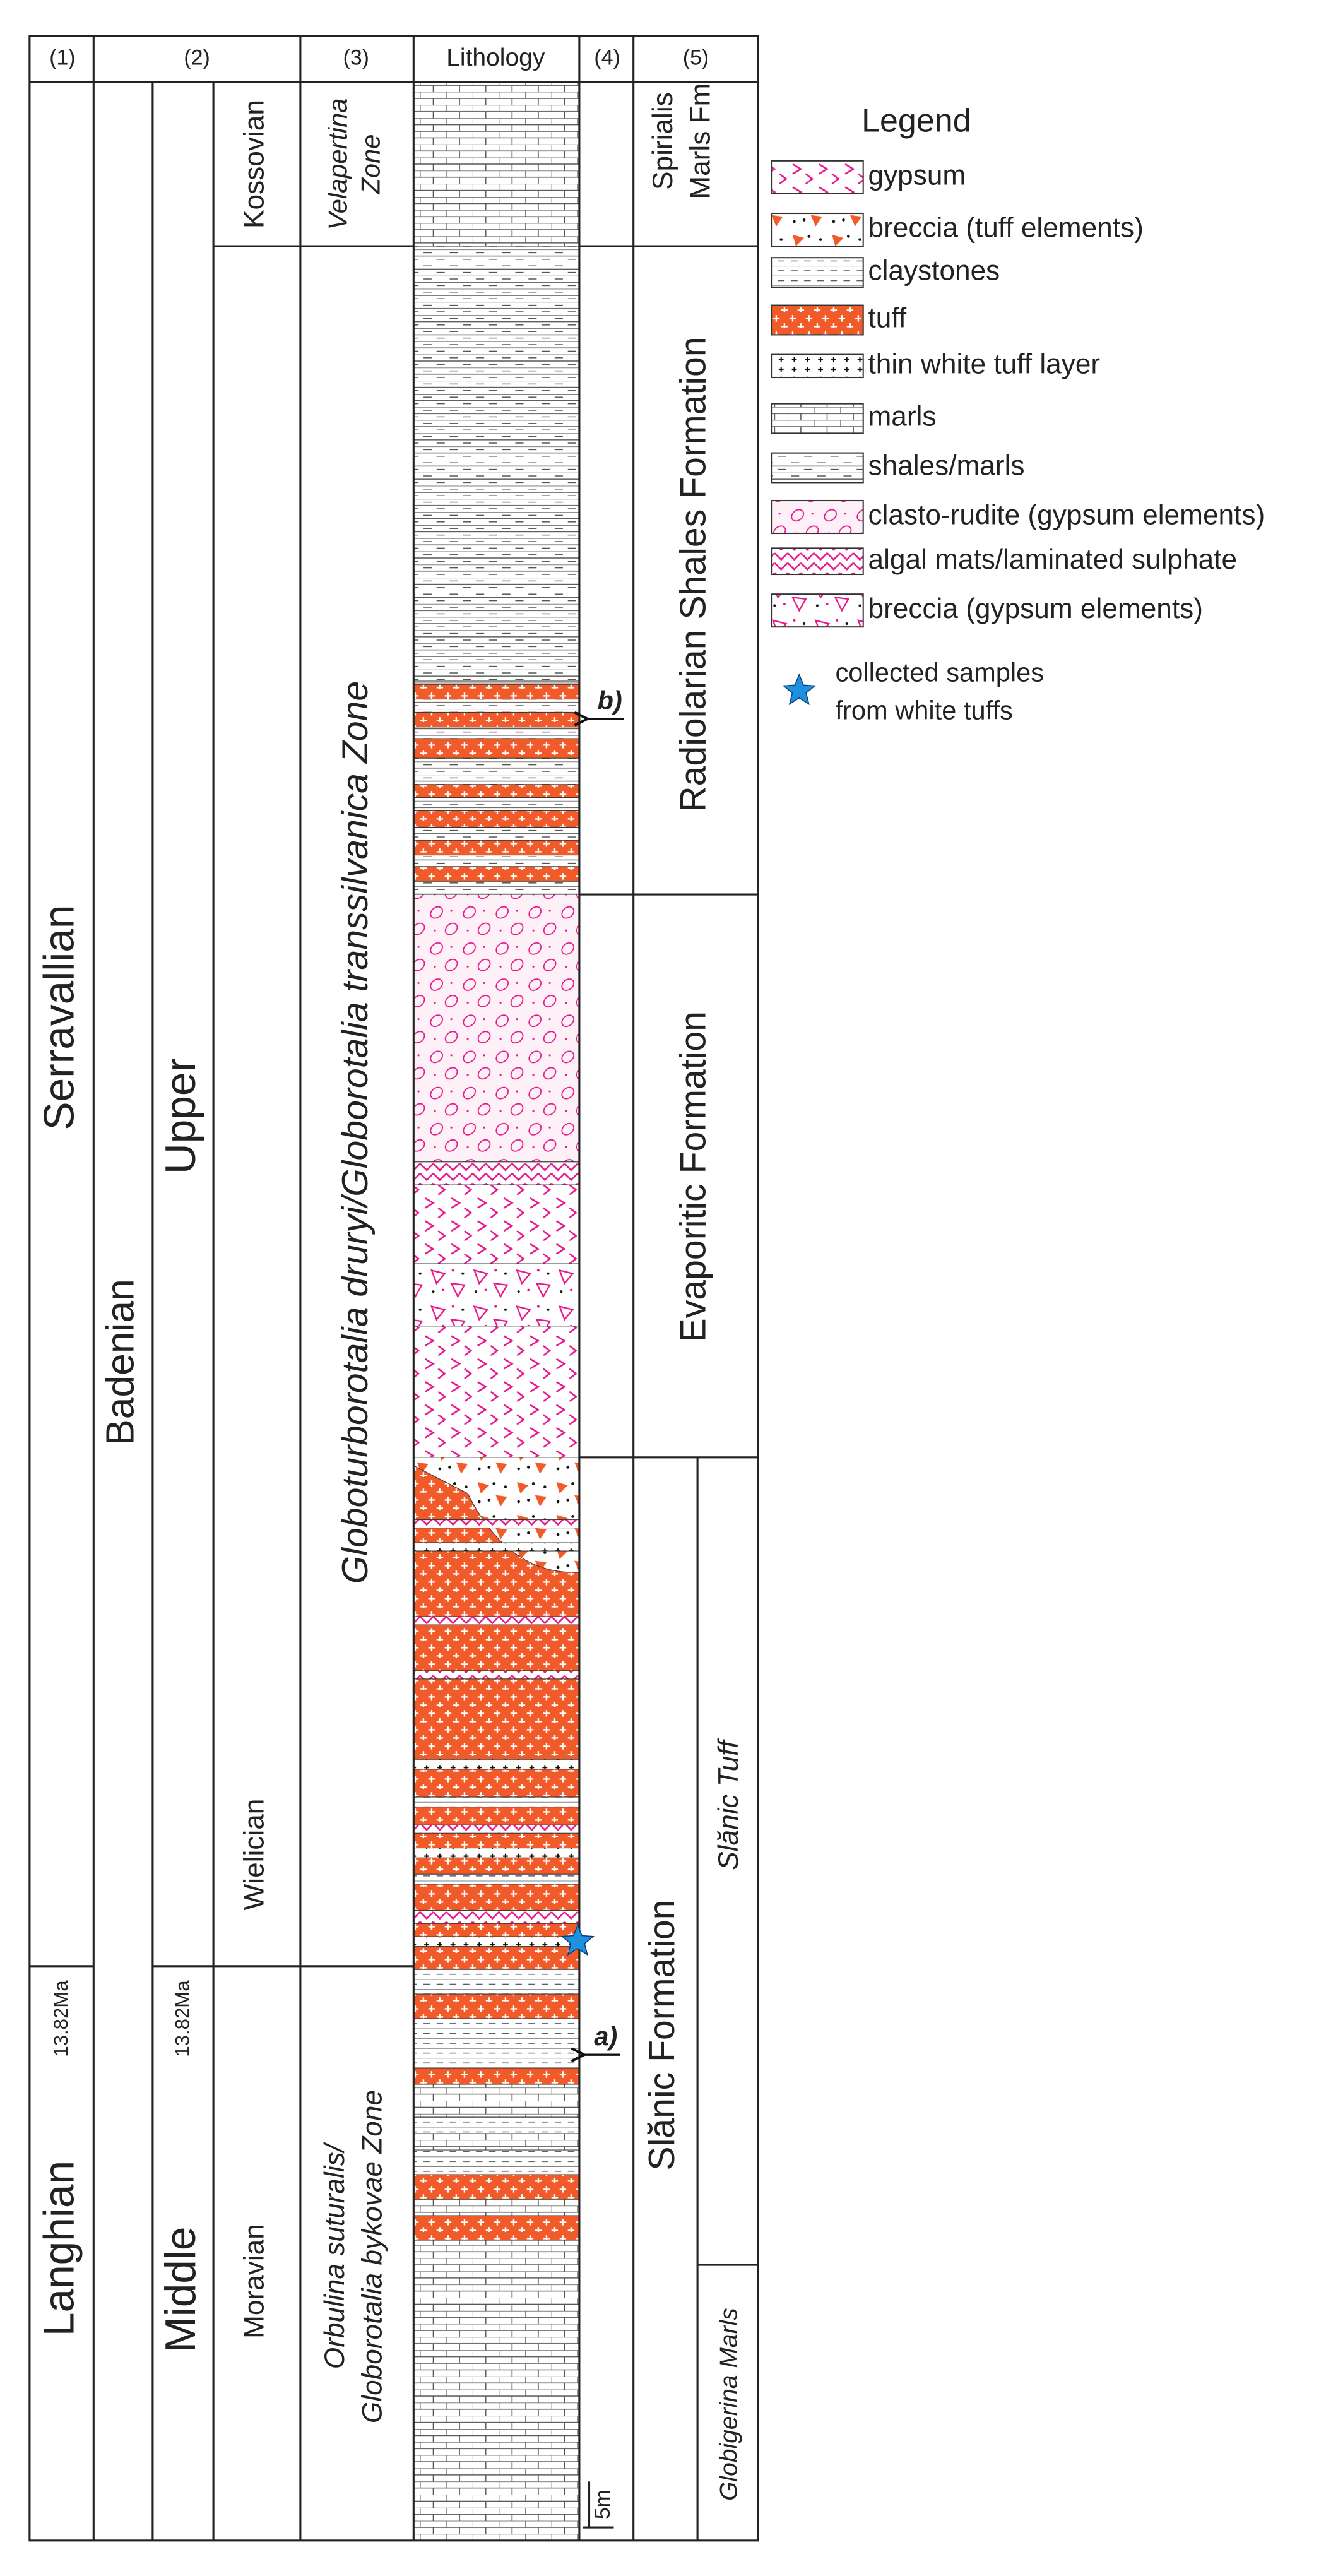  What do you see at coordinates (693, 1176) in the screenshot?
I see `formation: Evaporitic Formation` at bounding box center [693, 1176].